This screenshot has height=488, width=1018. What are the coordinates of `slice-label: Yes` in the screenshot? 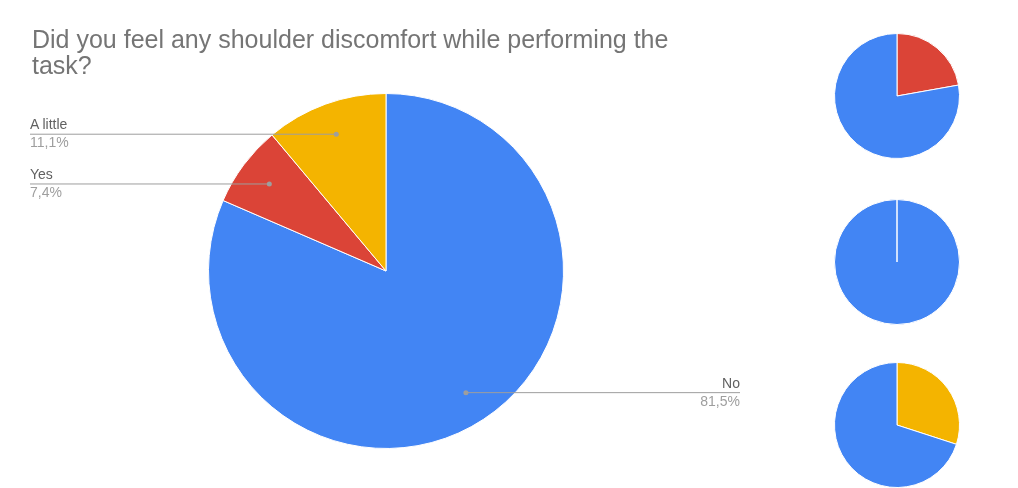 It's located at (41, 173).